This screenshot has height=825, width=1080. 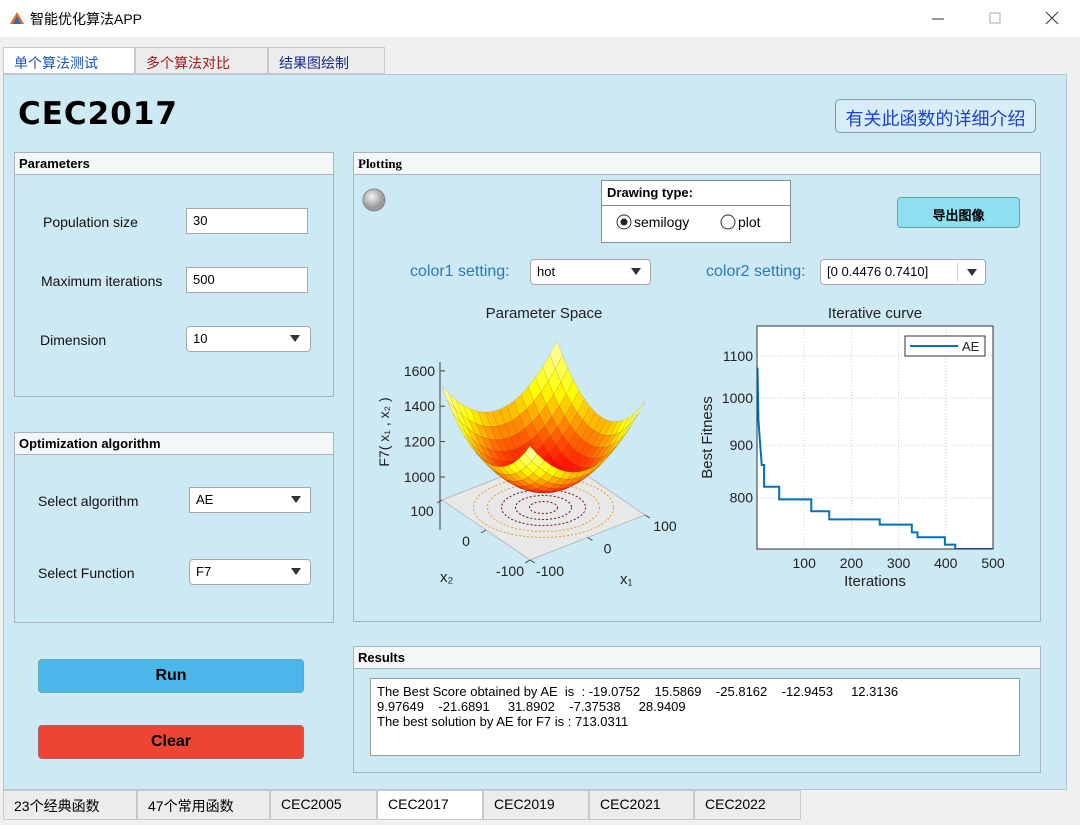 What do you see at coordinates (174, 164) in the screenshot?
I see `panel-title: Parameters` at bounding box center [174, 164].